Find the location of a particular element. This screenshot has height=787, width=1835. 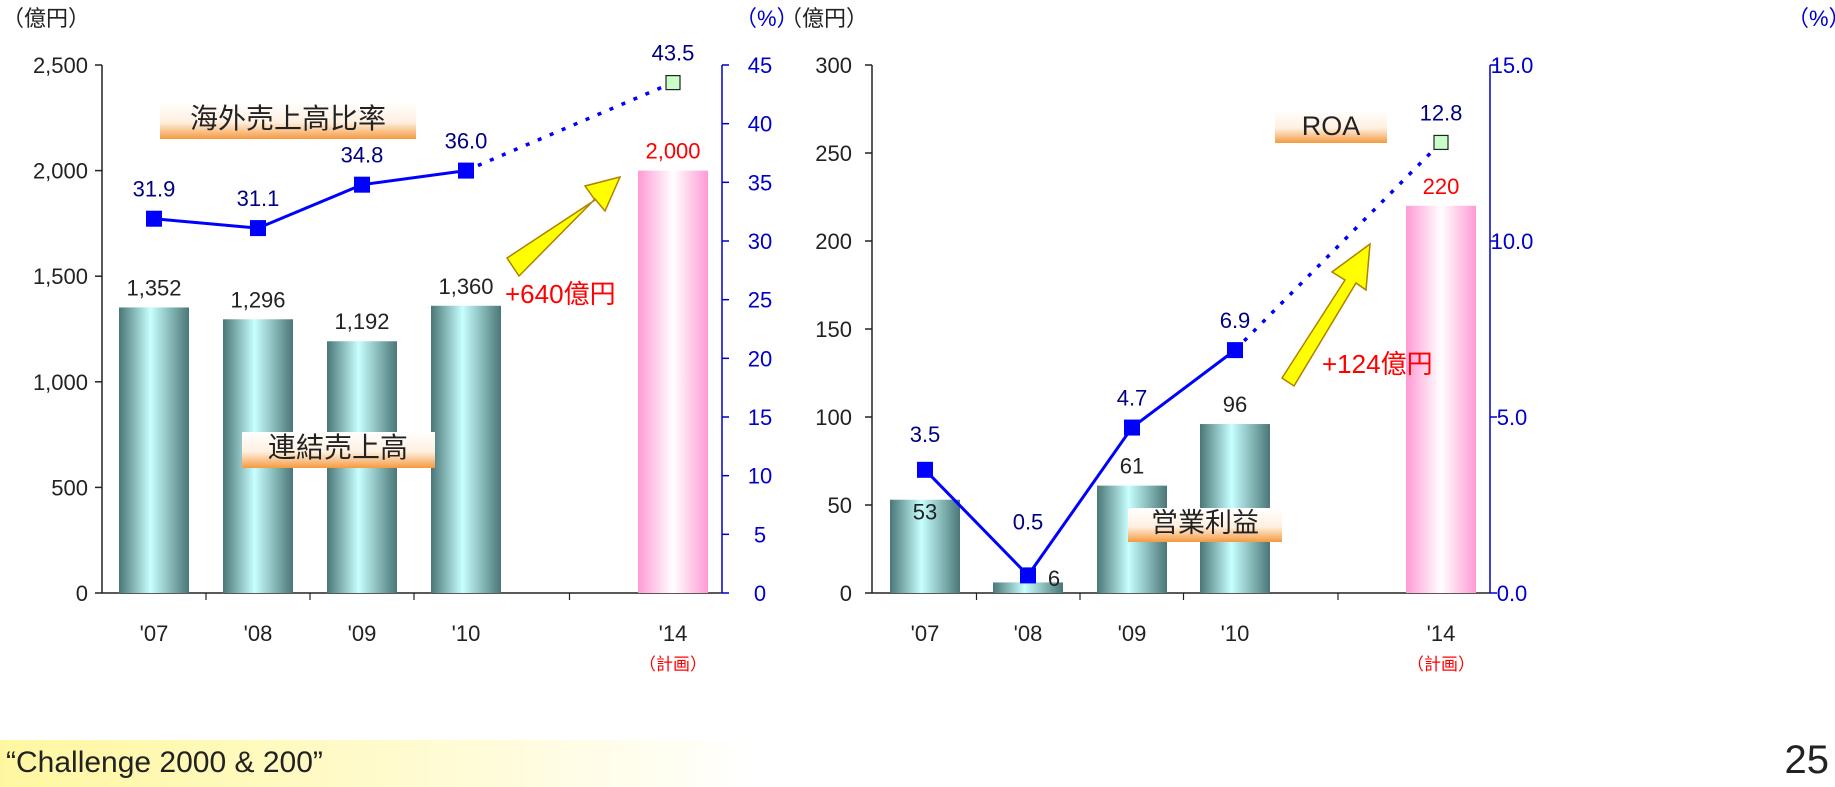

series-tag: ROA is located at coordinates (1331, 126).